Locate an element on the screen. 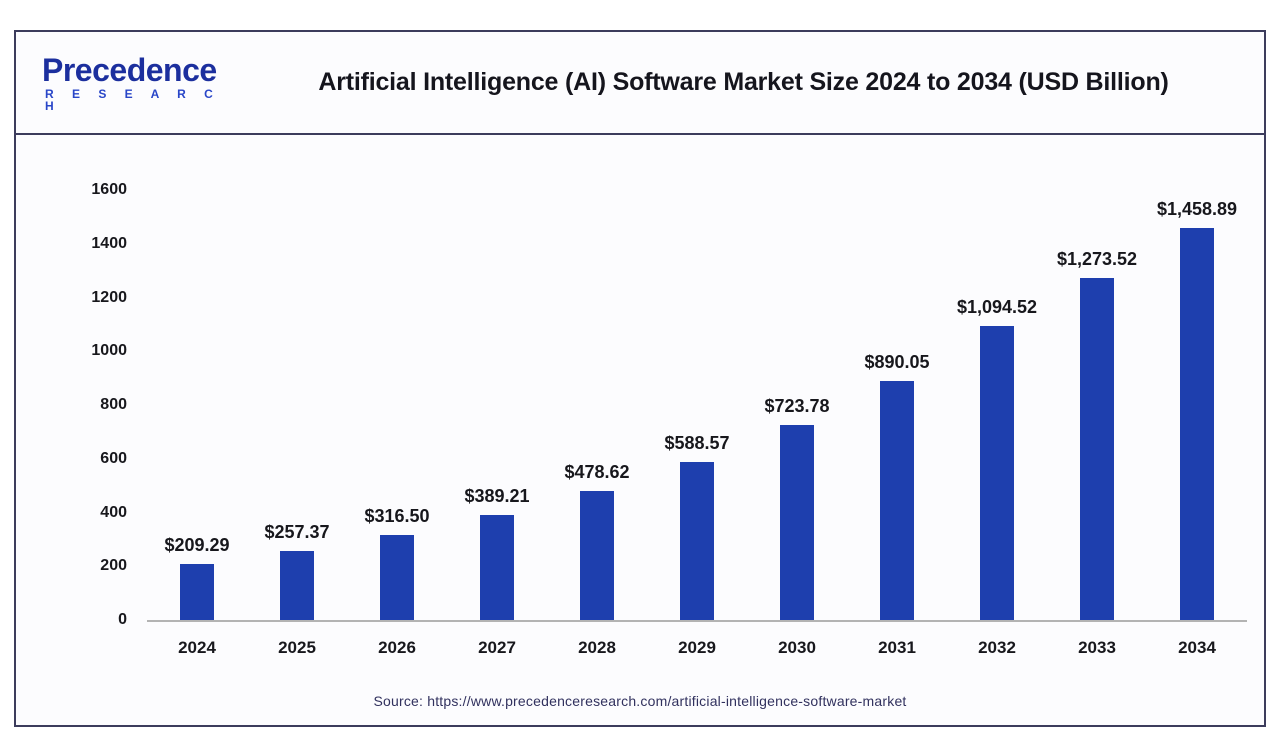 The height and width of the screenshot is (750, 1280). bar-group-2027: $389.21 is located at coordinates (497, 405).